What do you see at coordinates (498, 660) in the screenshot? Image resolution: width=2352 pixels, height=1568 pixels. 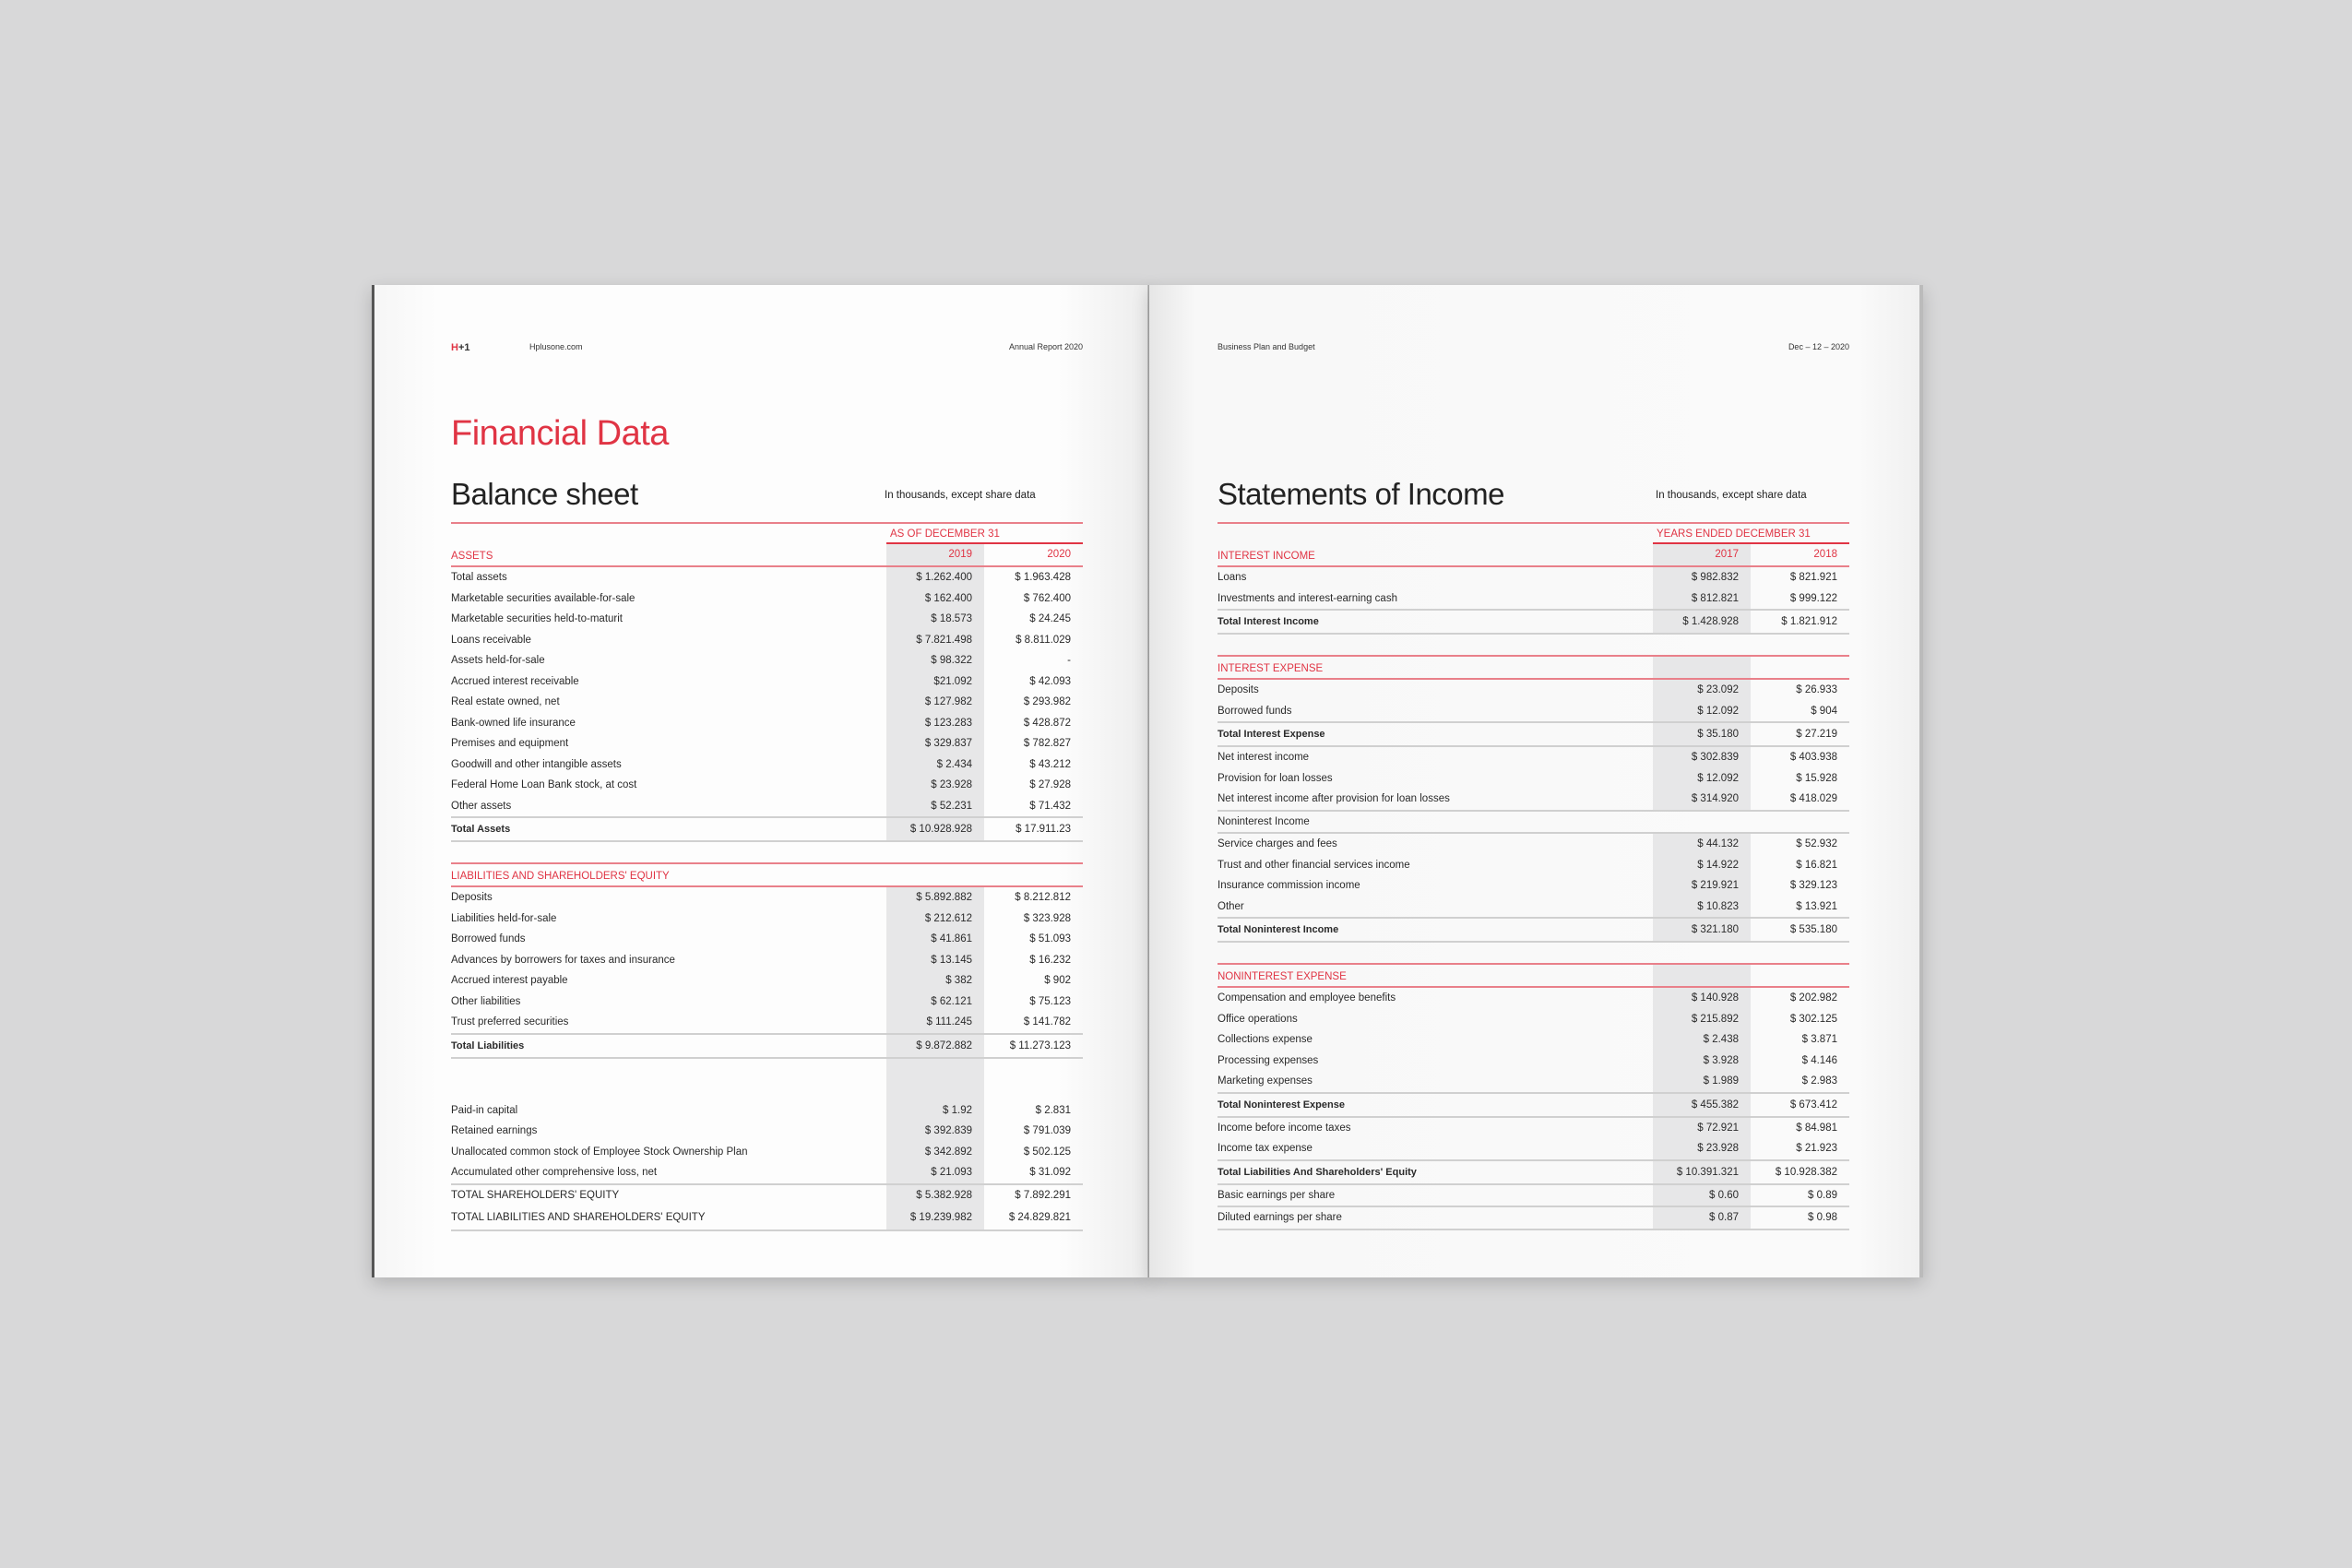 I see `row-label: Assets held-for-sale` at bounding box center [498, 660].